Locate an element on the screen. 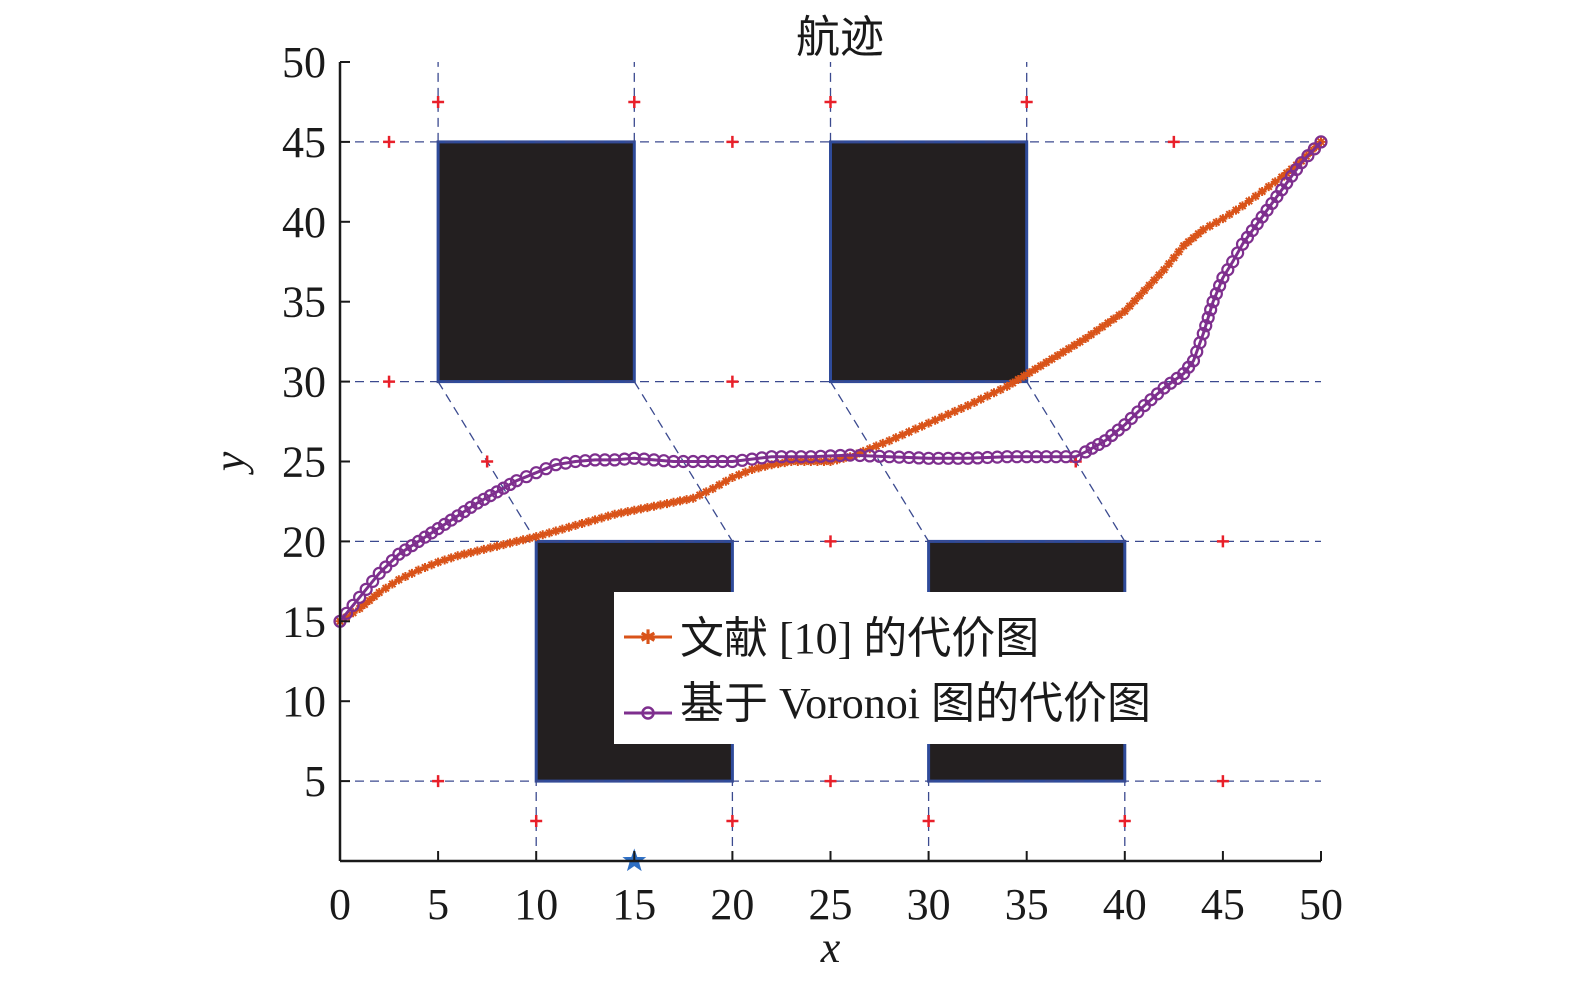 The height and width of the screenshot is (989, 1575). legend-marker-series-1: ✱ is located at coordinates (648, 637).